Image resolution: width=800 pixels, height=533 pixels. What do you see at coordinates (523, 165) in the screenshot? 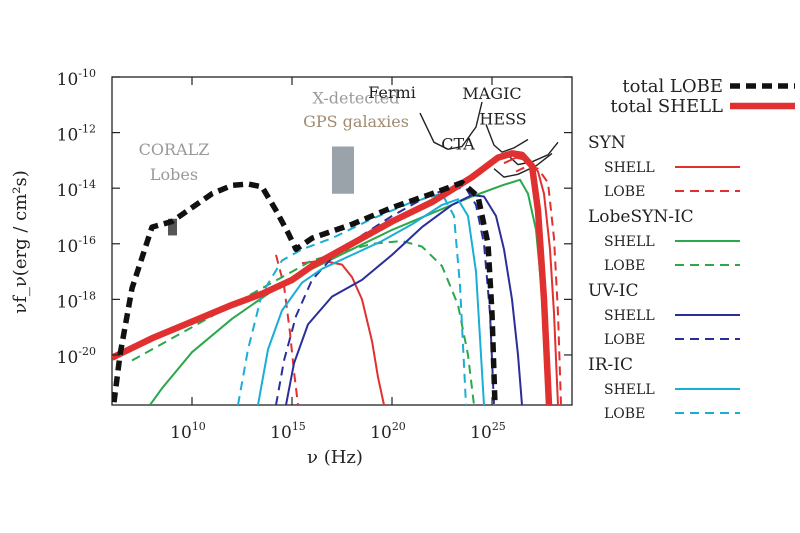
I see `sensitivity-curve-cta` at bounding box center [523, 165].